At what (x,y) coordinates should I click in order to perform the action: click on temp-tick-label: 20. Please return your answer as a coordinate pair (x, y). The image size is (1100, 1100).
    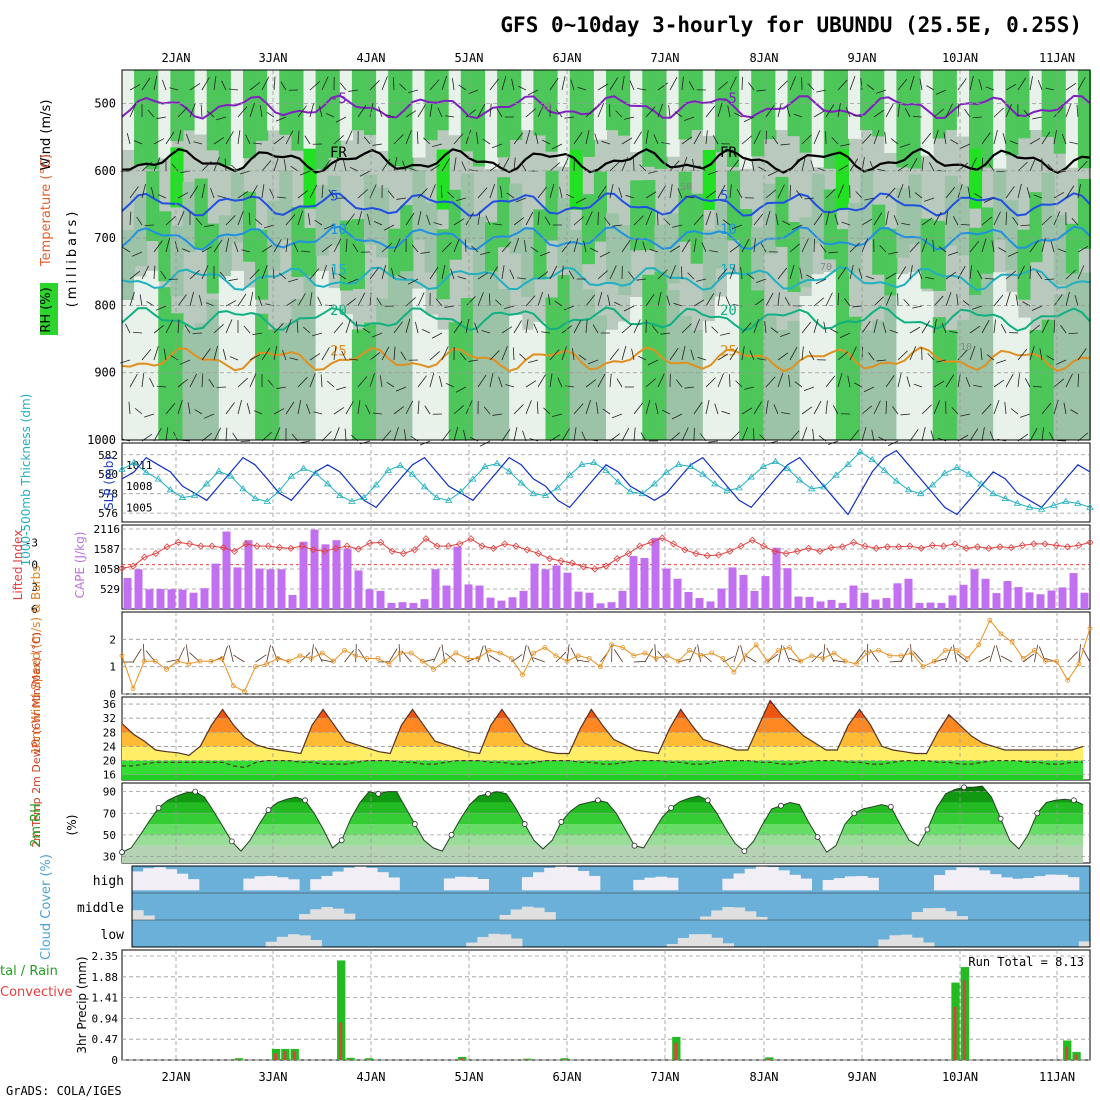
    Looking at the image, I should click on (109, 761).